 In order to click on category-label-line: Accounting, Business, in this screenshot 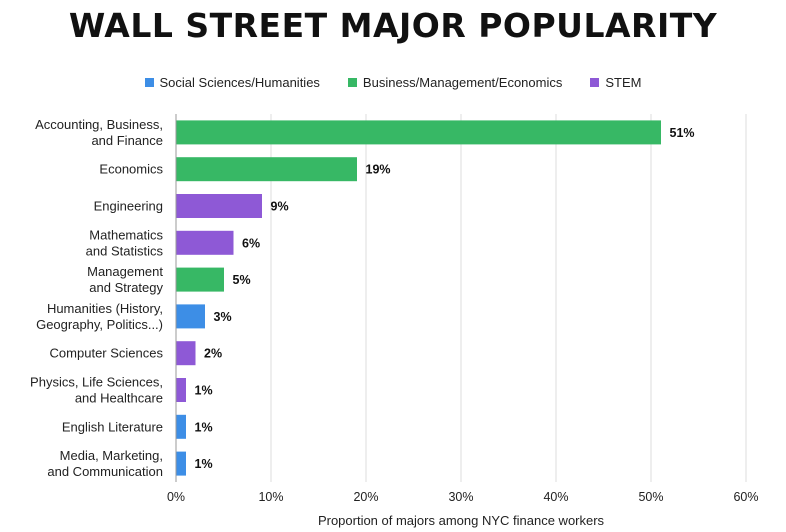, I will do `click(99, 124)`.